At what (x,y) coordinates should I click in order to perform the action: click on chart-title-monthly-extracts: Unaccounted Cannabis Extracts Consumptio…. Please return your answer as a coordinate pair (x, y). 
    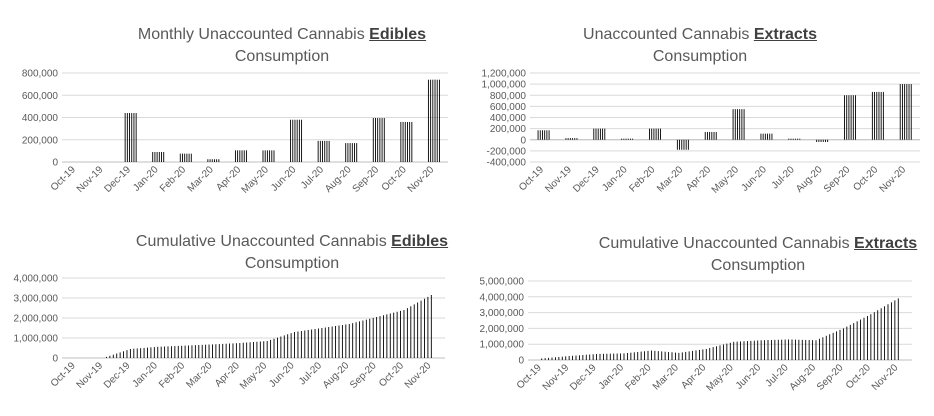
    Looking at the image, I should click on (700, 46).